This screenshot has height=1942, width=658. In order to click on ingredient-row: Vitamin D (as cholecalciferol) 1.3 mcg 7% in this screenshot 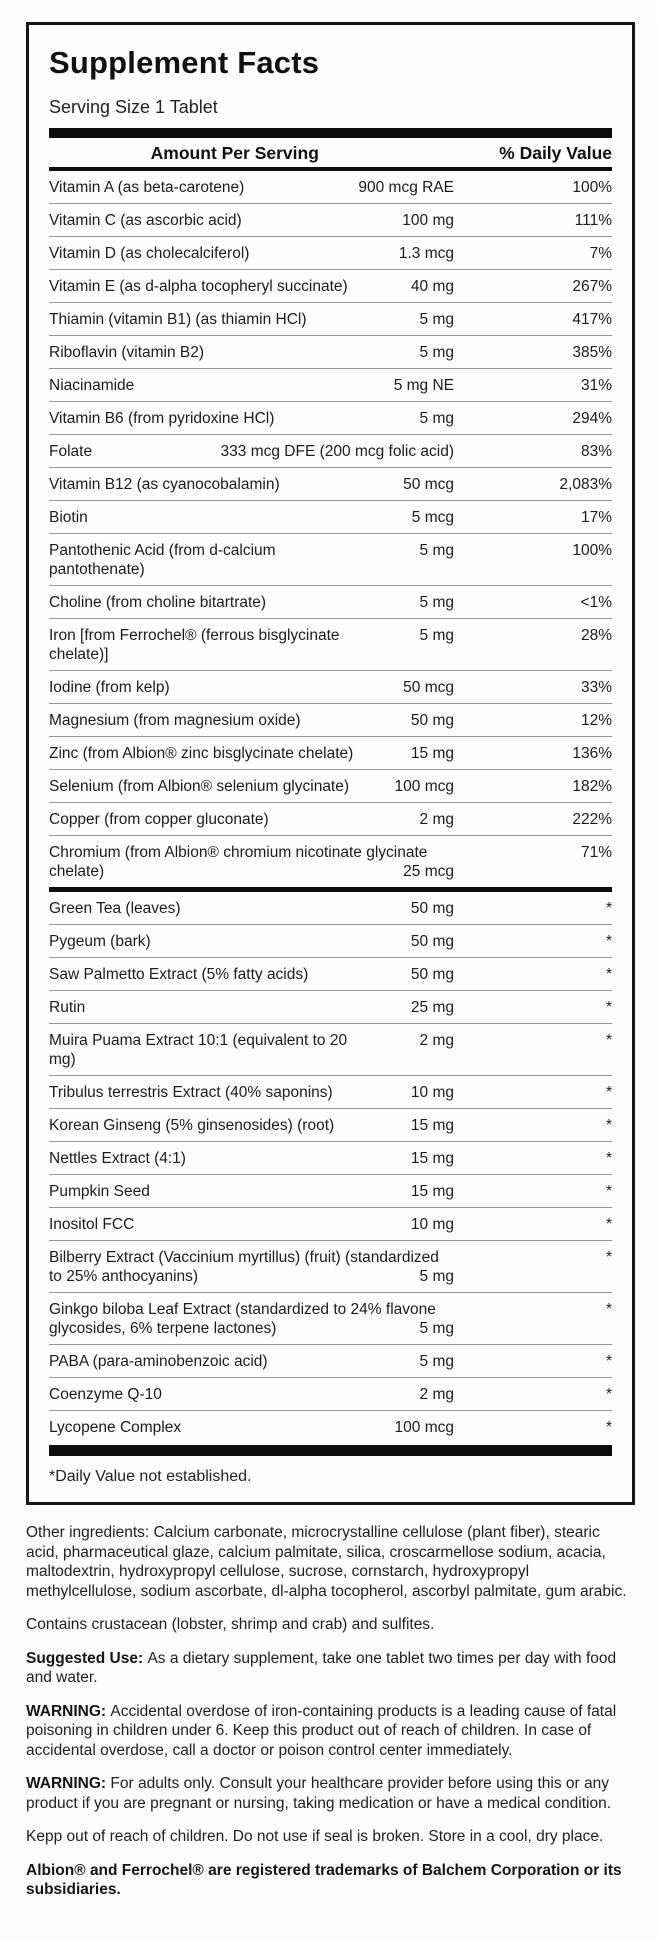, I will do `click(330, 252)`.